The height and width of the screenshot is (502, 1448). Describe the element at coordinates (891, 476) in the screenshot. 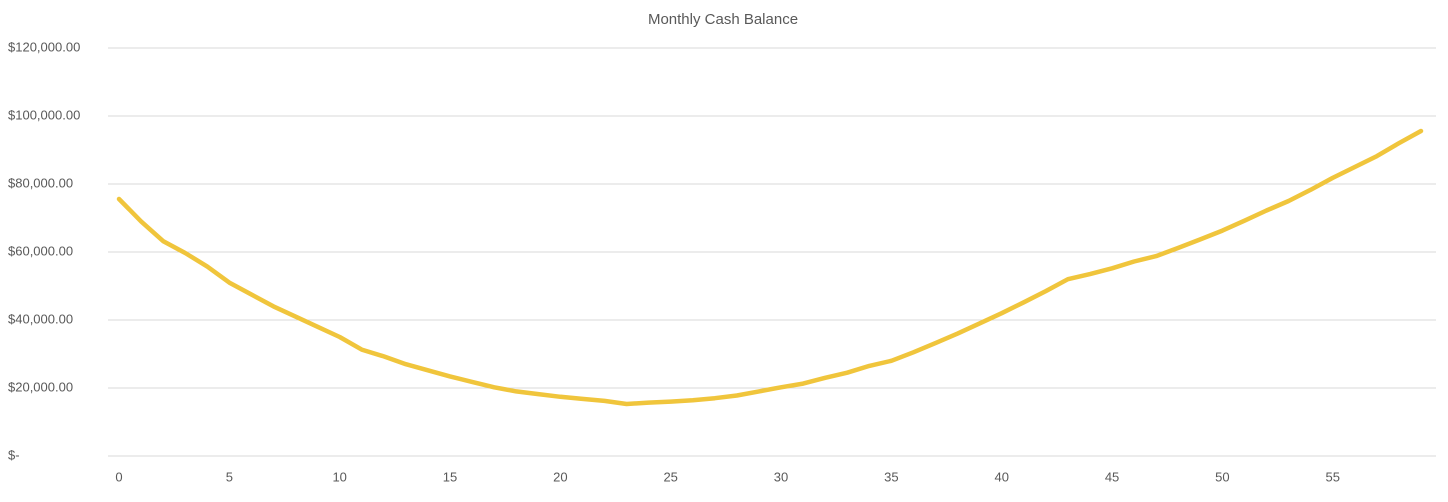

I see `x-tick-label: 35` at that location.